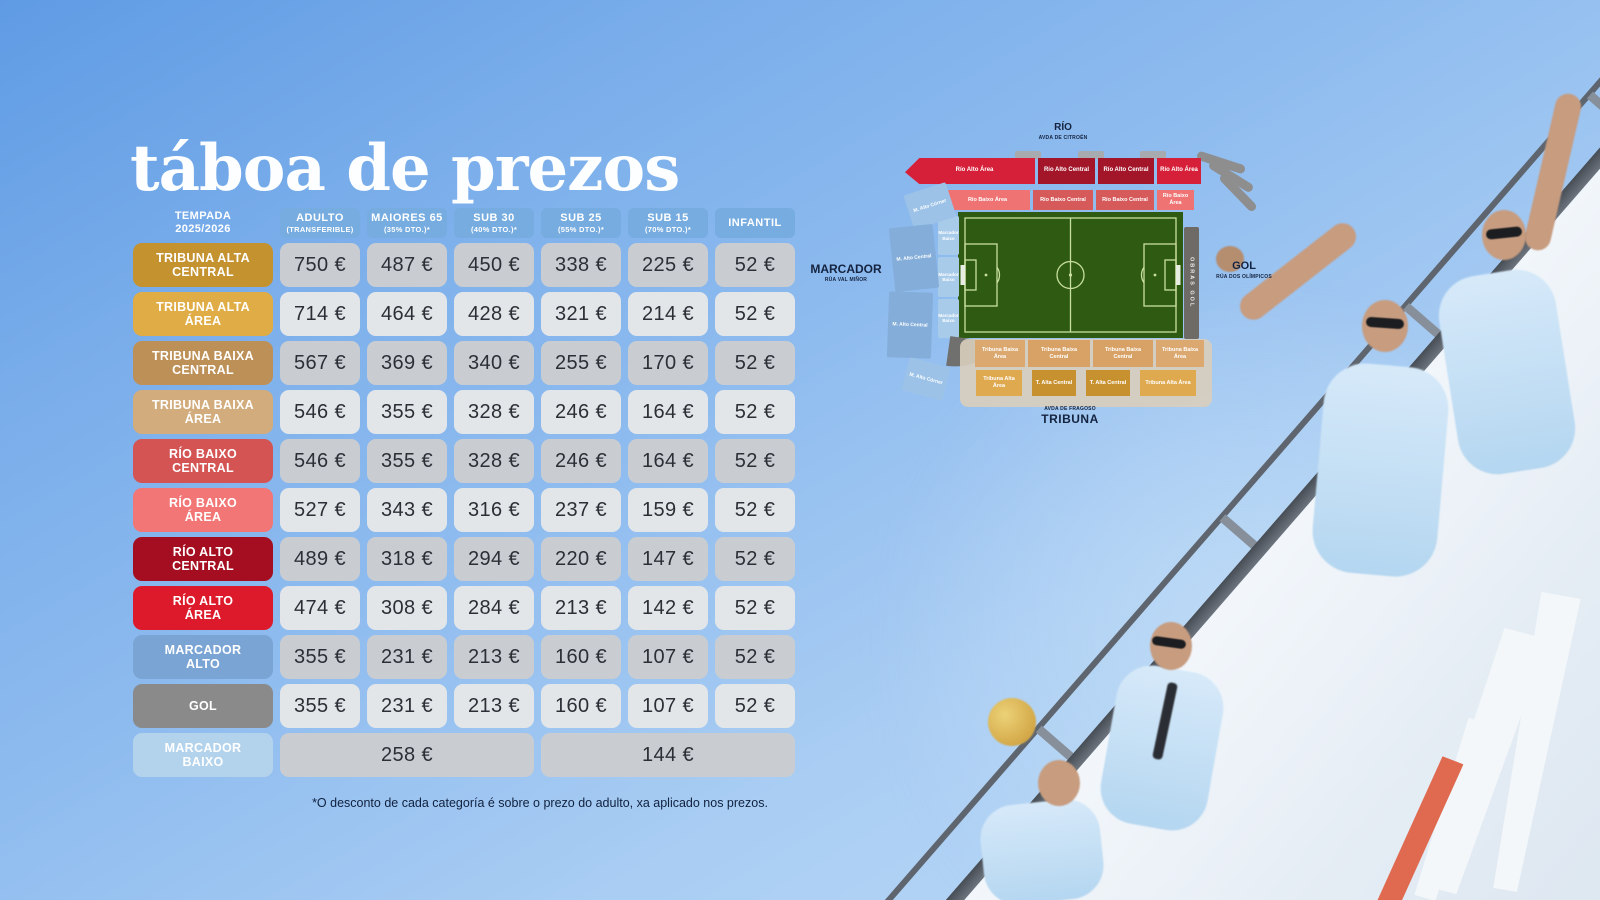 Image resolution: width=1600 pixels, height=900 pixels. What do you see at coordinates (668, 223) in the screenshot?
I see `column-header-sub-15: SUB 15 (70% DTO.)*` at bounding box center [668, 223].